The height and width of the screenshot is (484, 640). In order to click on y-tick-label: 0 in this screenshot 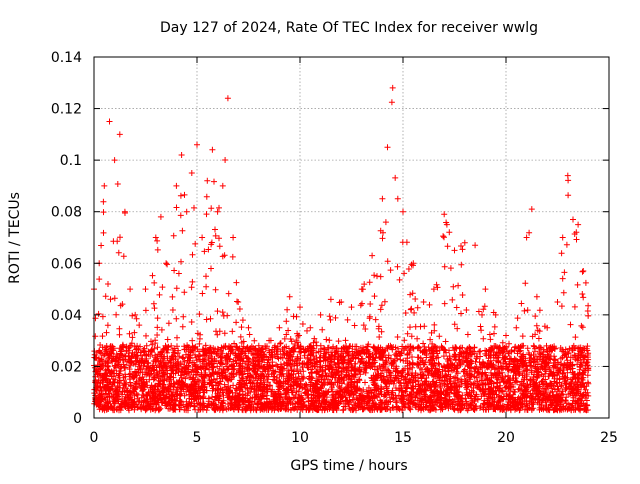, I will do `click(77, 419)`.